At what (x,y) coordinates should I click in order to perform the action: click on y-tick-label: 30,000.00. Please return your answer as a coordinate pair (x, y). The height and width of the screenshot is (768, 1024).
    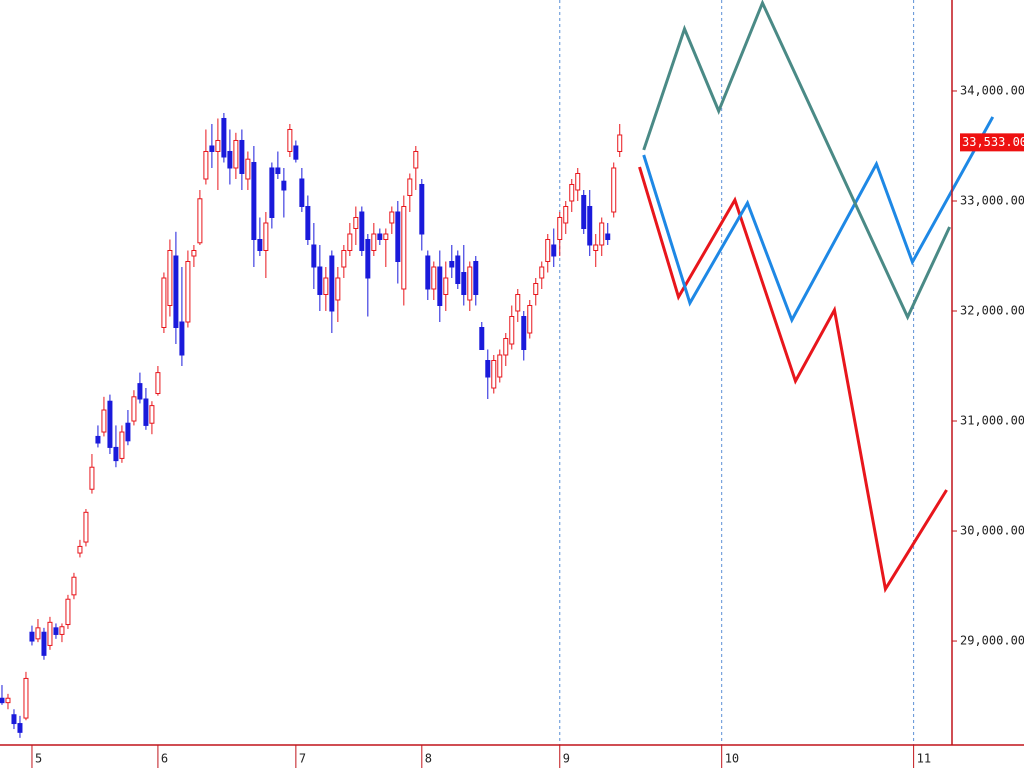
    Looking at the image, I should click on (992, 531).